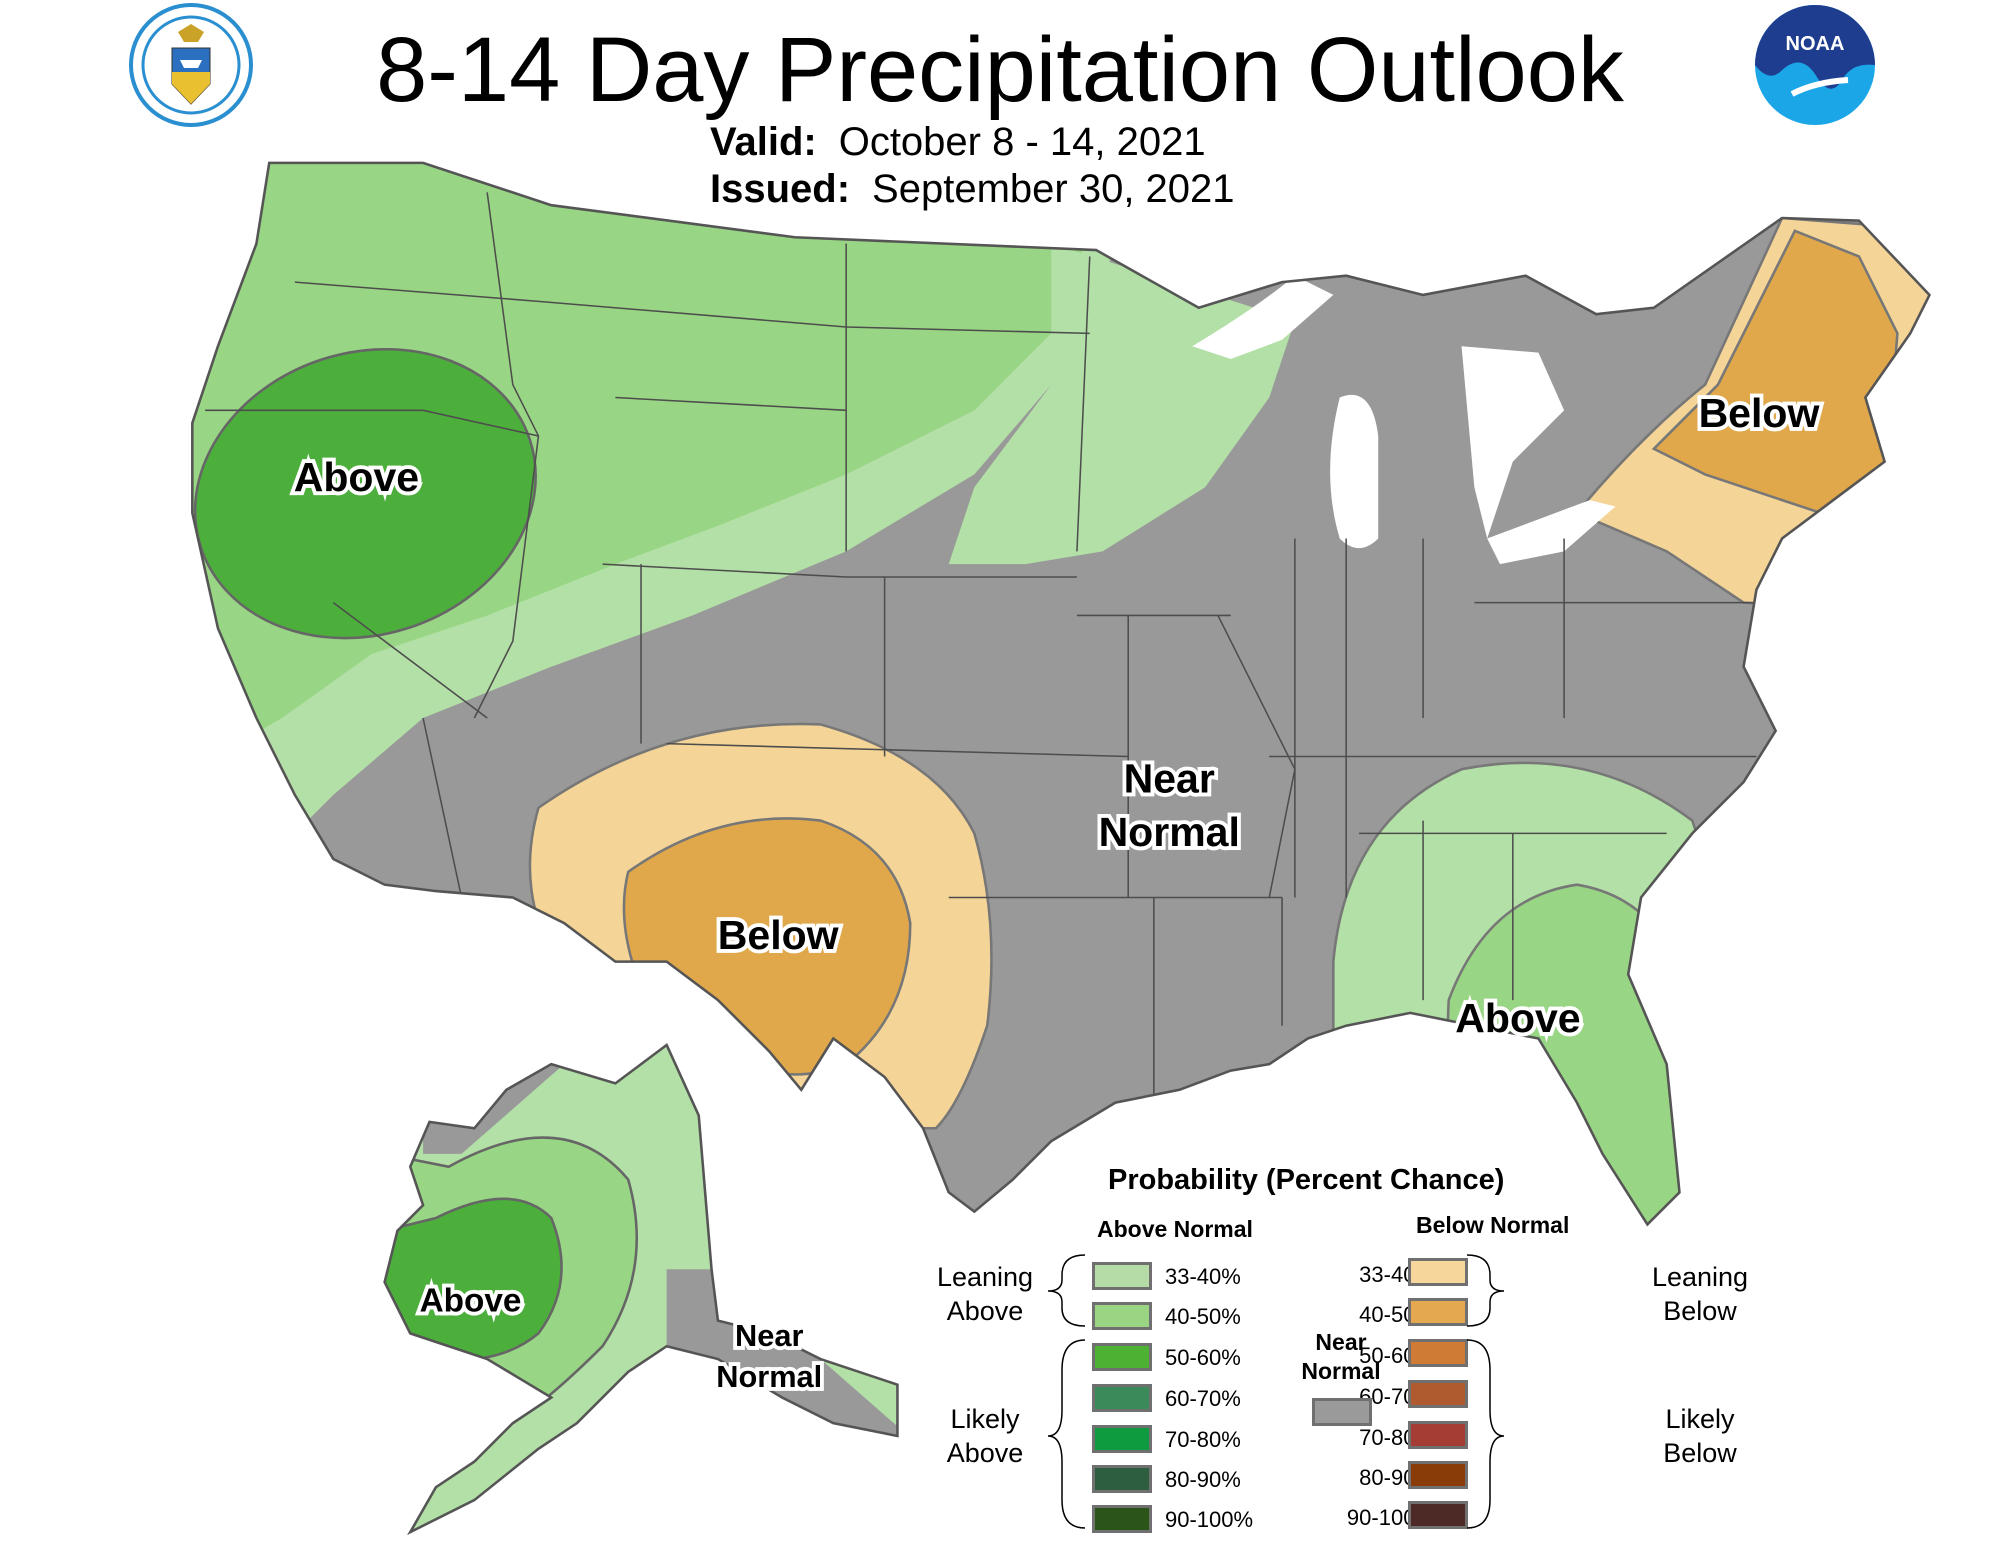 This screenshot has height=1545, width=2000. What do you see at coordinates (1485, 1391) in the screenshot?
I see `brace-below-icon` at bounding box center [1485, 1391].